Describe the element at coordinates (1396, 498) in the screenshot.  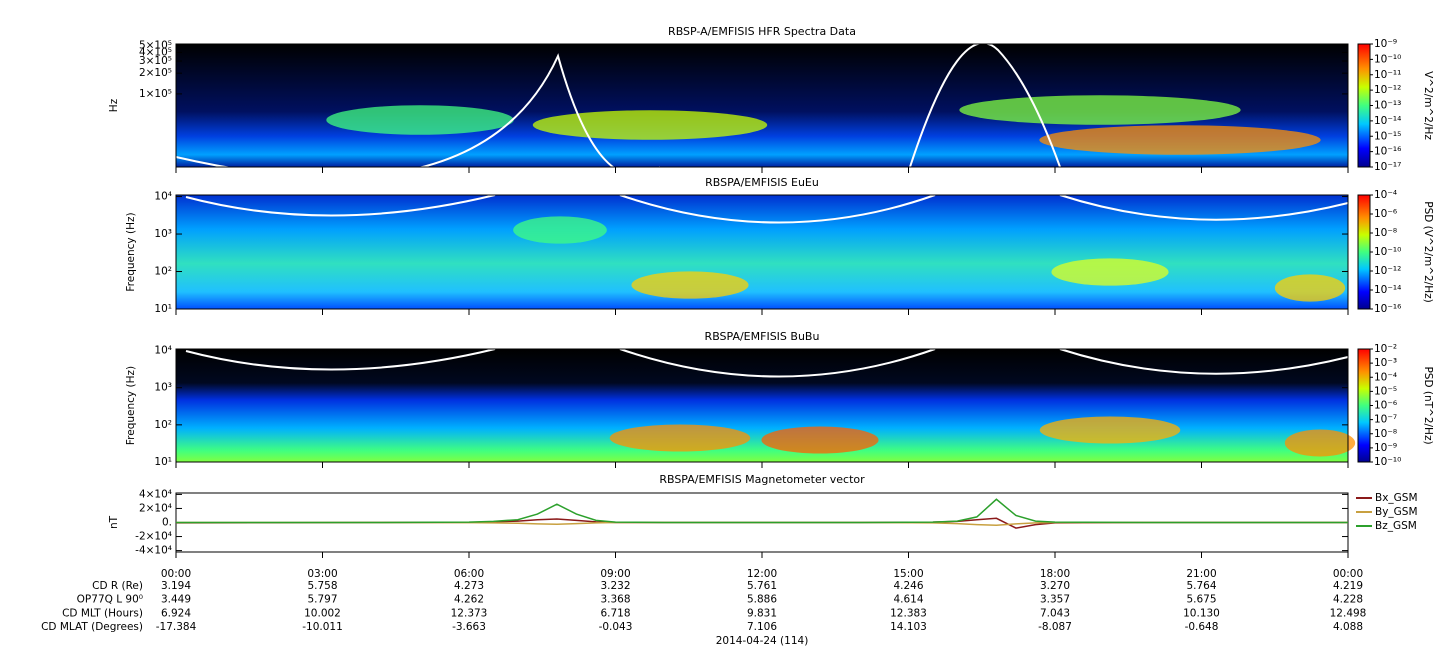
I see `legend-label: Bx_GSM` at that location.